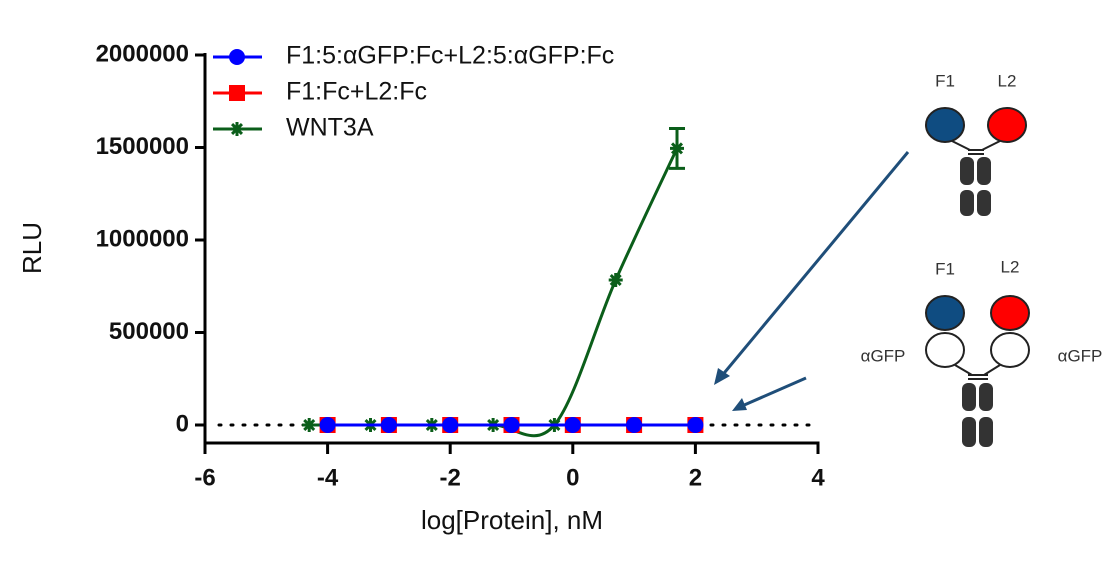 The image size is (1119, 565). Describe the element at coordinates (450, 477) in the screenshot. I see `x-tick-label: -2` at that location.